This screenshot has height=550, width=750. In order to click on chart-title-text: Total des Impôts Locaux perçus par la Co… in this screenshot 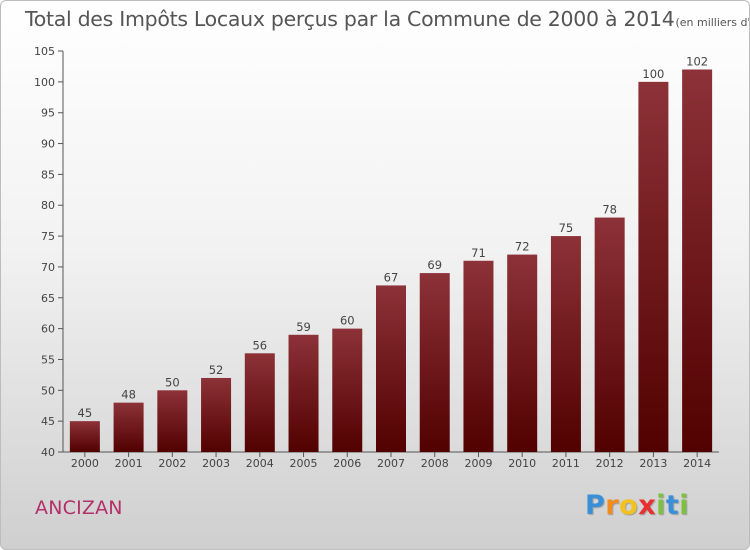, I will do `click(350, 19)`.